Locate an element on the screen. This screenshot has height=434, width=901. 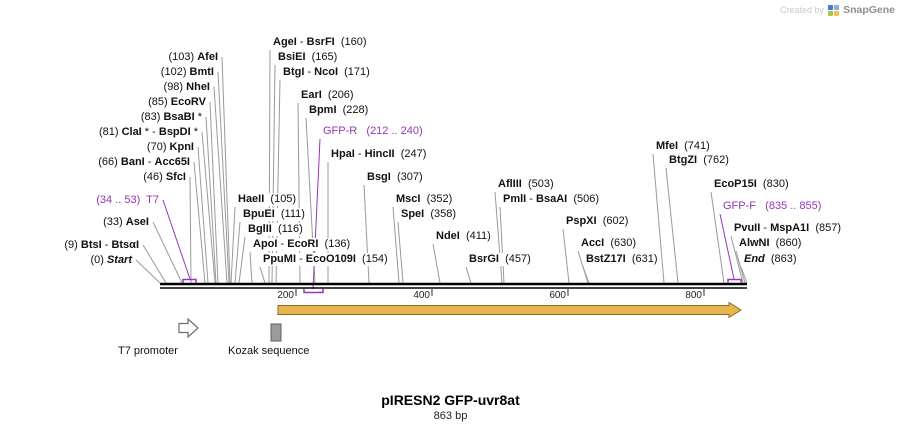
label-part: BsiEI is located at coordinates (292, 57).